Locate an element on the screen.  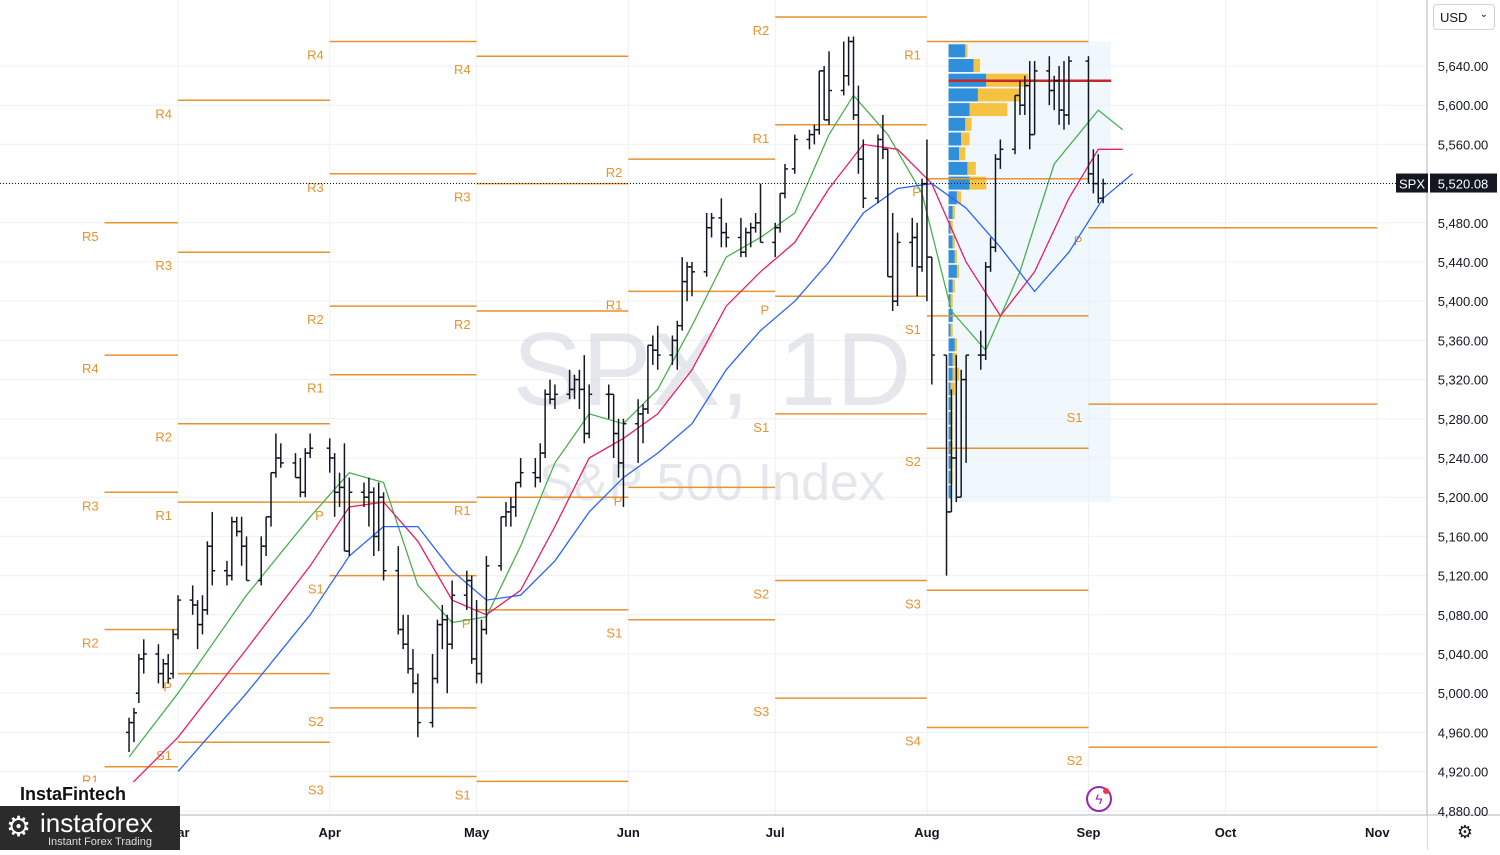
price-tick-label: 5,160.00 is located at coordinates (1463, 536).